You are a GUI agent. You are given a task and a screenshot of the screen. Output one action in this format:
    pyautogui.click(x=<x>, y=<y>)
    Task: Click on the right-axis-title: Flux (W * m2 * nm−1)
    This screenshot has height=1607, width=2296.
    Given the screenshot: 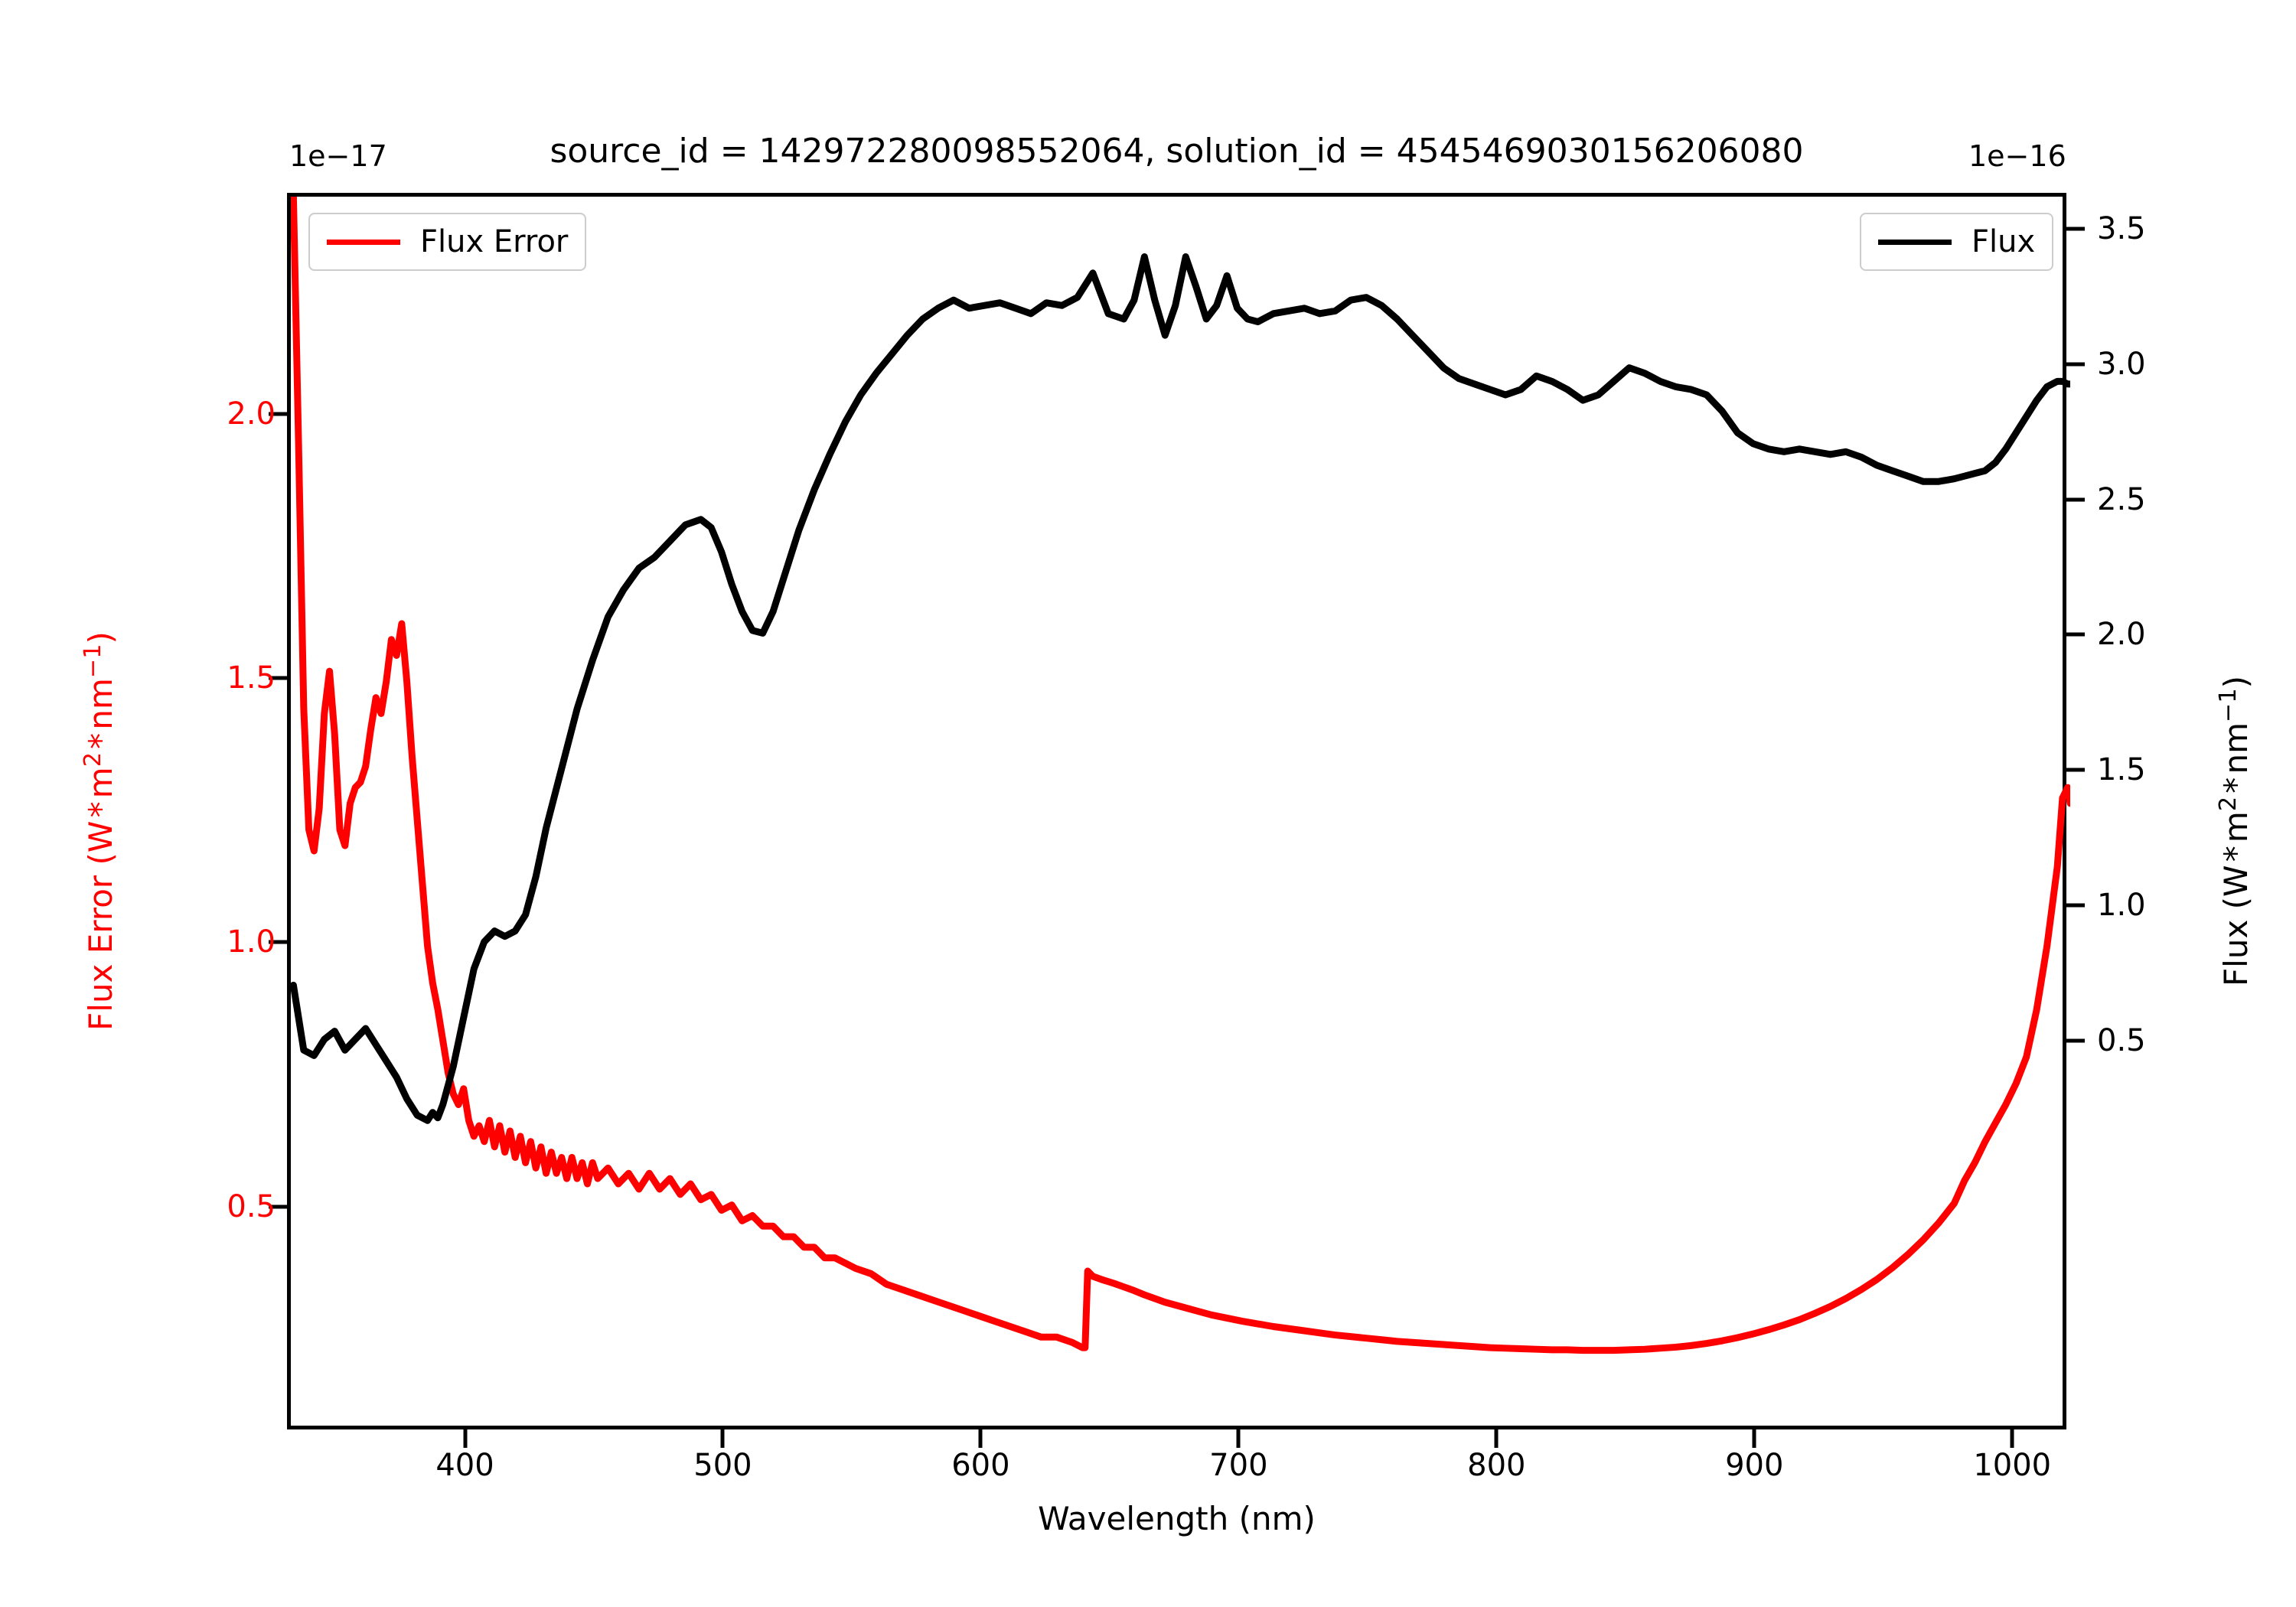 What is the action you would take?
    pyautogui.click(x=2235, y=831)
    